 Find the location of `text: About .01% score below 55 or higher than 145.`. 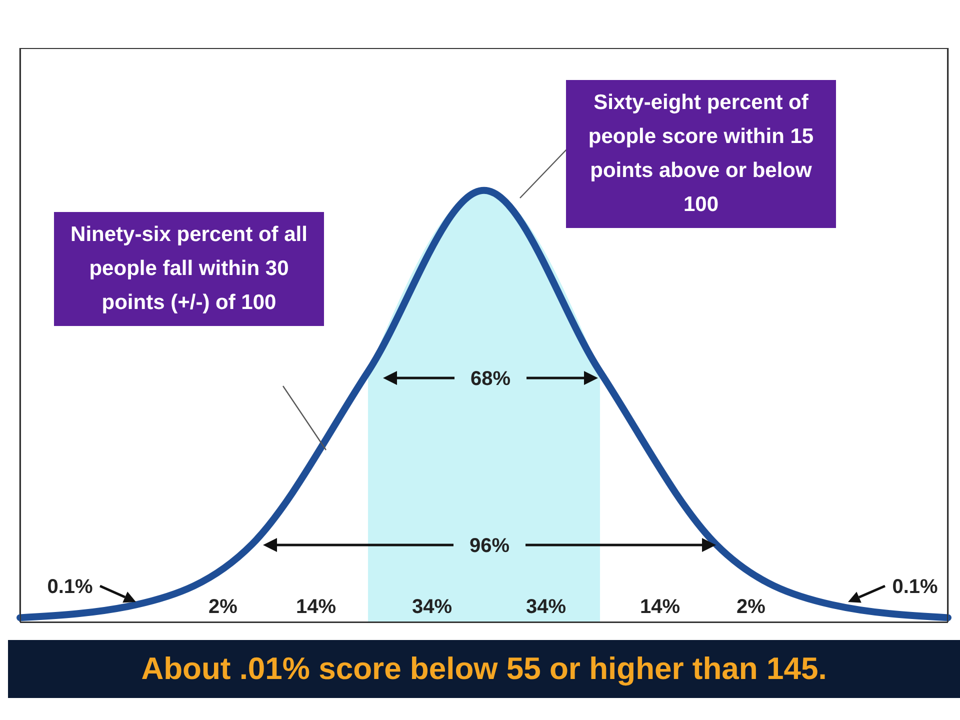

text: About .01% score below 55 or higher than 145. is located at coordinates (484, 669).